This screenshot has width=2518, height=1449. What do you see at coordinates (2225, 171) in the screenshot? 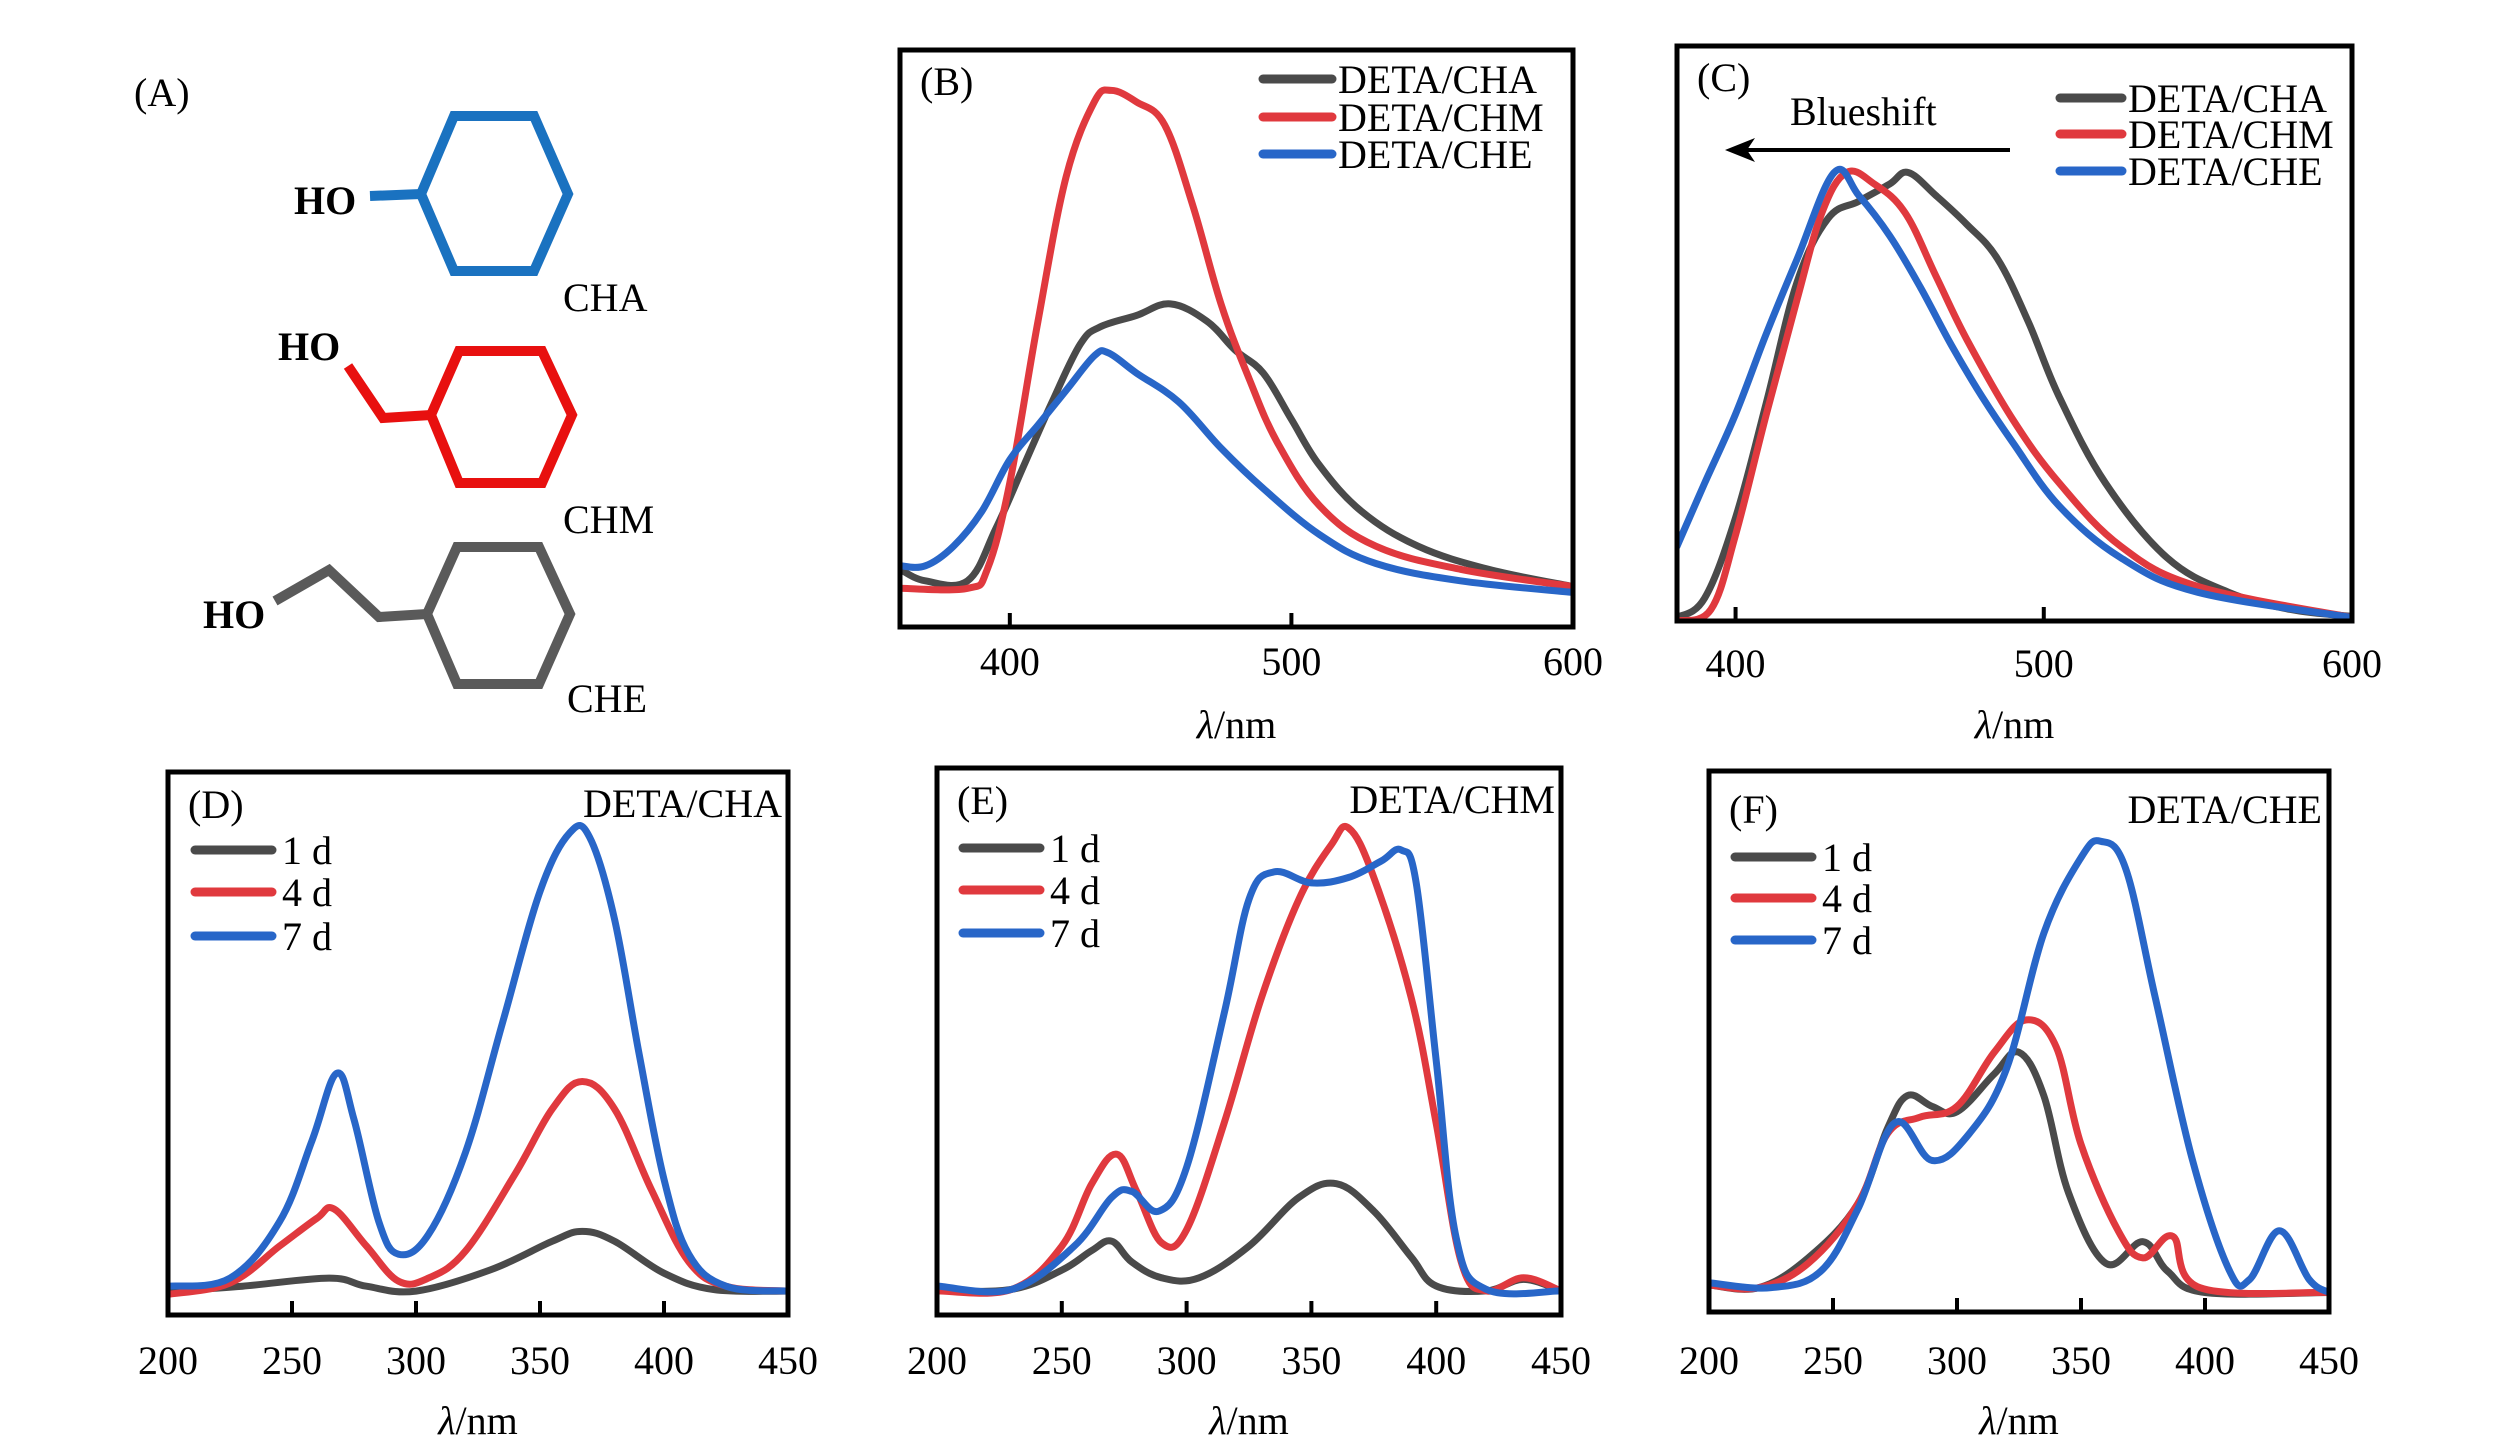
I see `legend-label: DETA/CHE` at bounding box center [2225, 171].